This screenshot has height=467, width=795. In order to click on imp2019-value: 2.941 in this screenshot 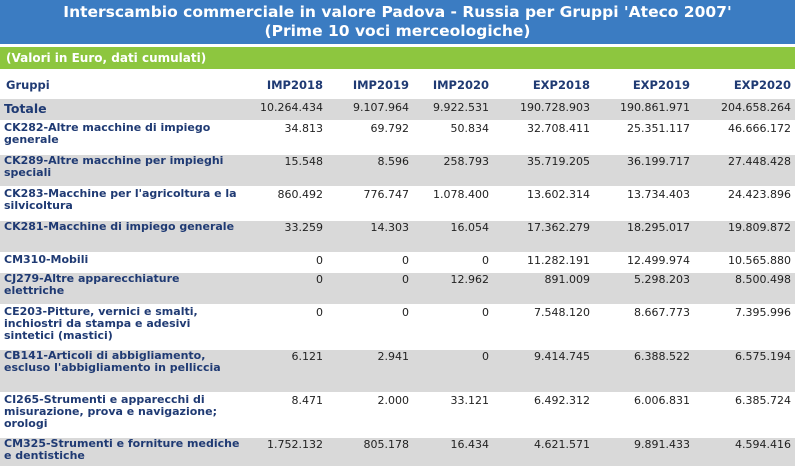, I will do `click(370, 371)`.